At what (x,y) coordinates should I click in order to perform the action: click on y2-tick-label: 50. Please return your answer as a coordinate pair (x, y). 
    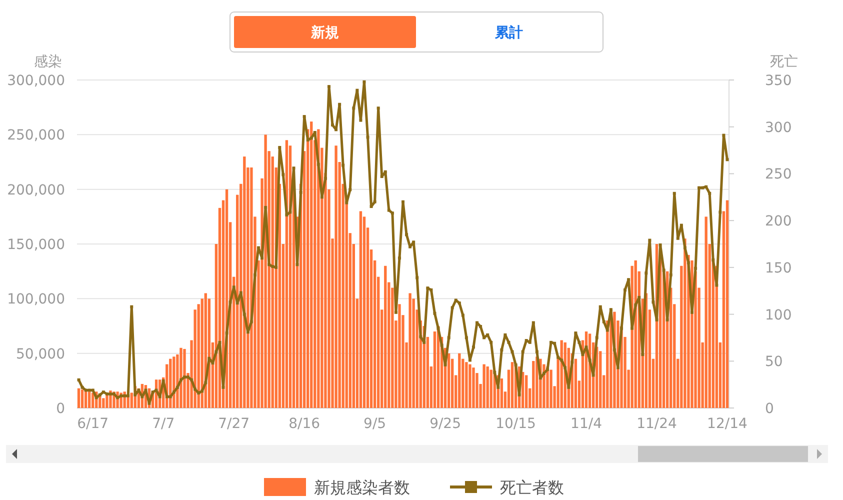
    Looking at the image, I should click on (774, 362).